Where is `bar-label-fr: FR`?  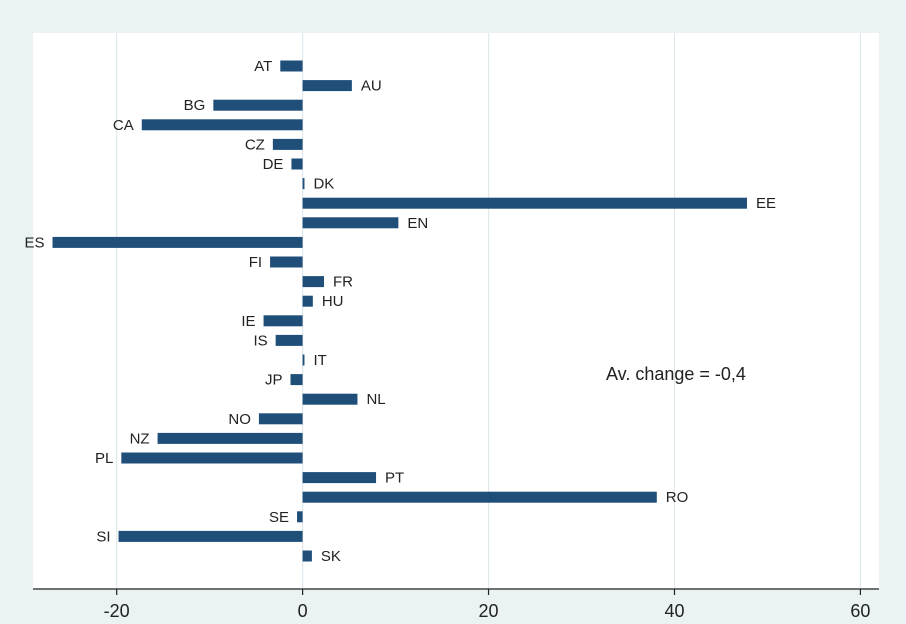 bar-label-fr: FR is located at coordinates (343, 282).